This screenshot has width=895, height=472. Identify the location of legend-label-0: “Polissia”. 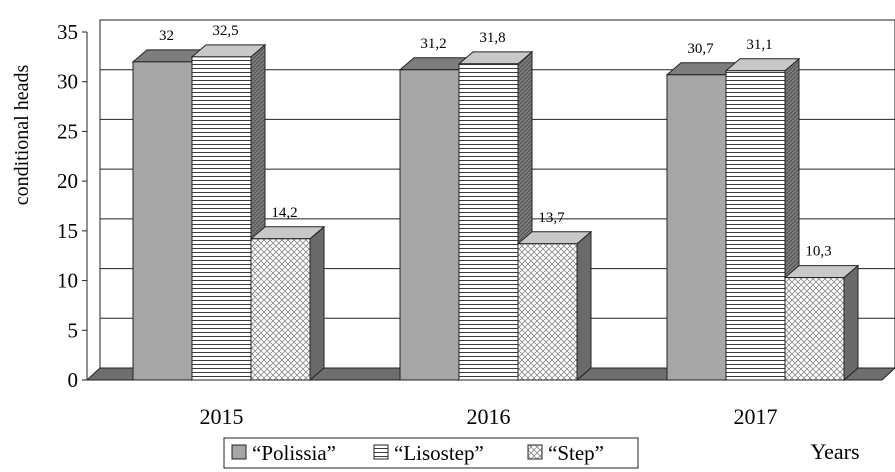
(294, 453).